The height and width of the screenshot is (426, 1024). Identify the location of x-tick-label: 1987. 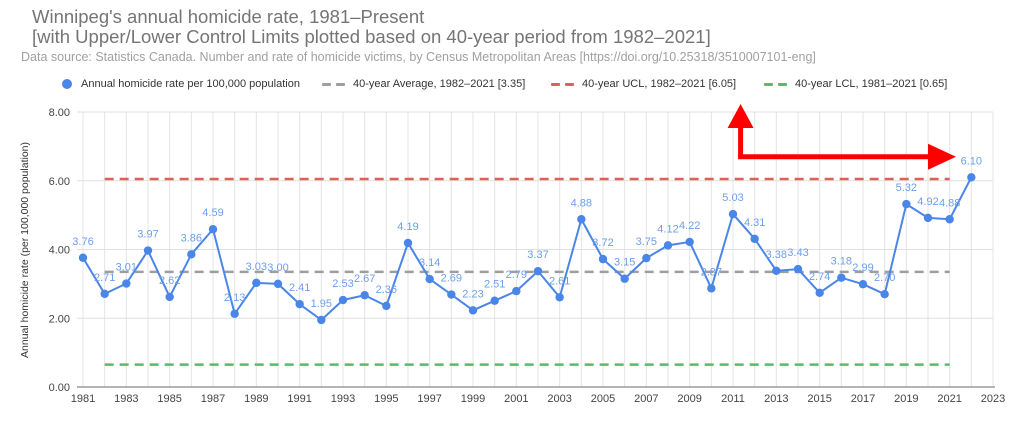
(213, 399).